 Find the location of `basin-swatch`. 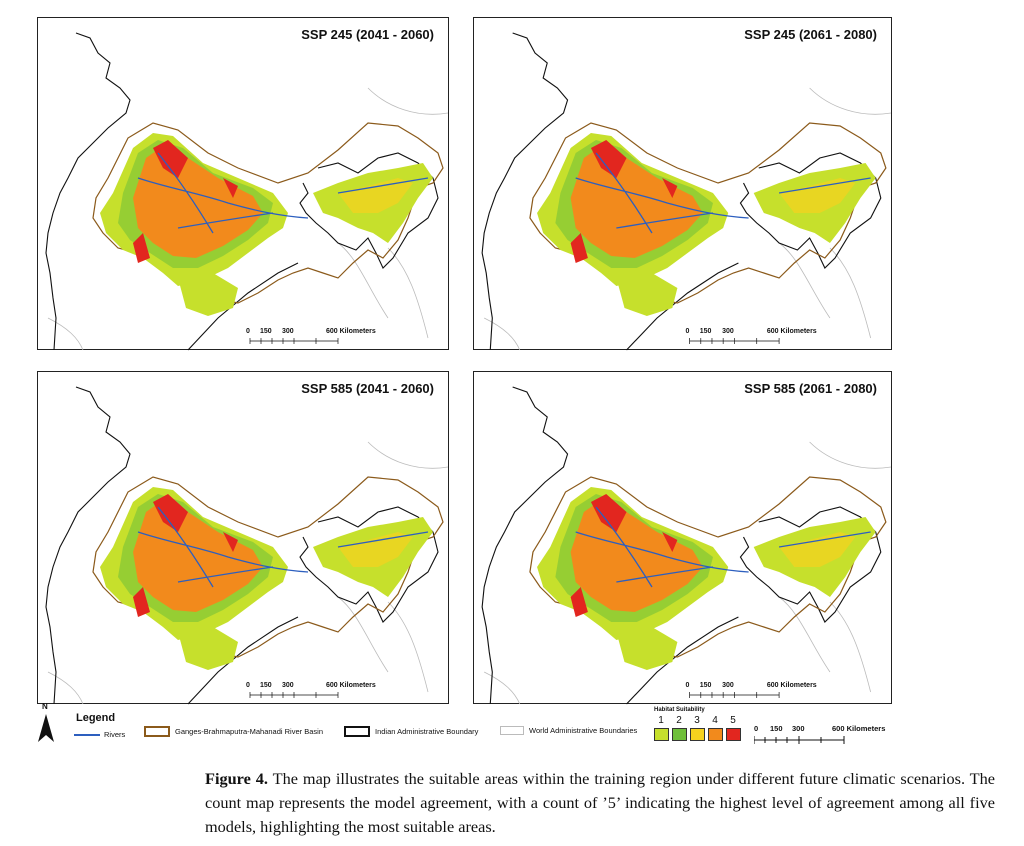

basin-swatch is located at coordinates (157, 731).